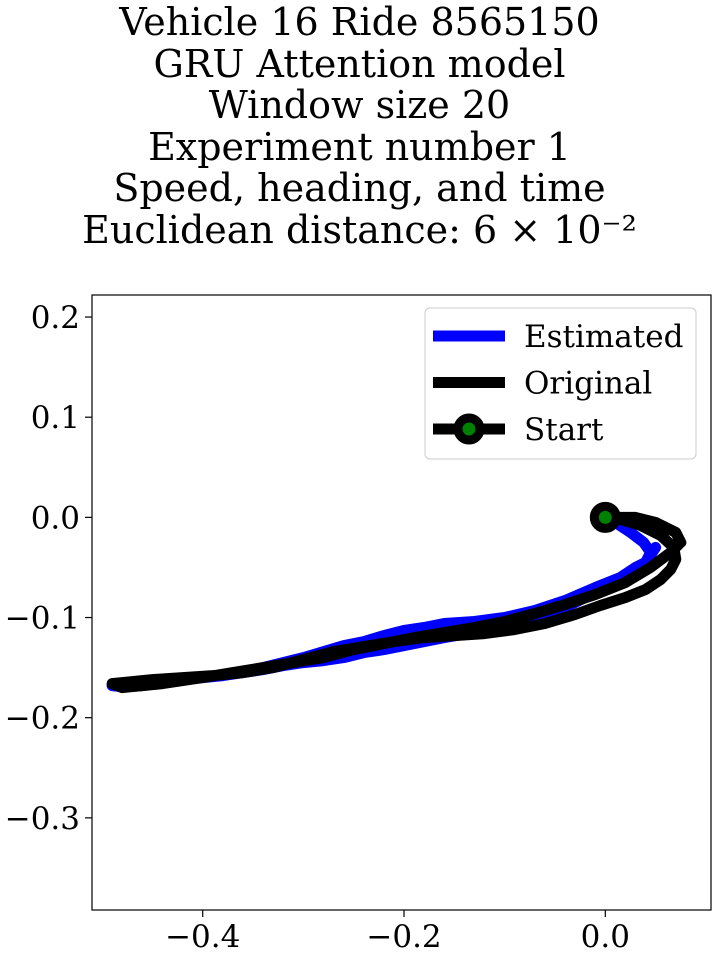 This screenshot has height=957, width=719. What do you see at coordinates (359, 146) in the screenshot?
I see `title-line-4: Experiment number 1` at bounding box center [359, 146].